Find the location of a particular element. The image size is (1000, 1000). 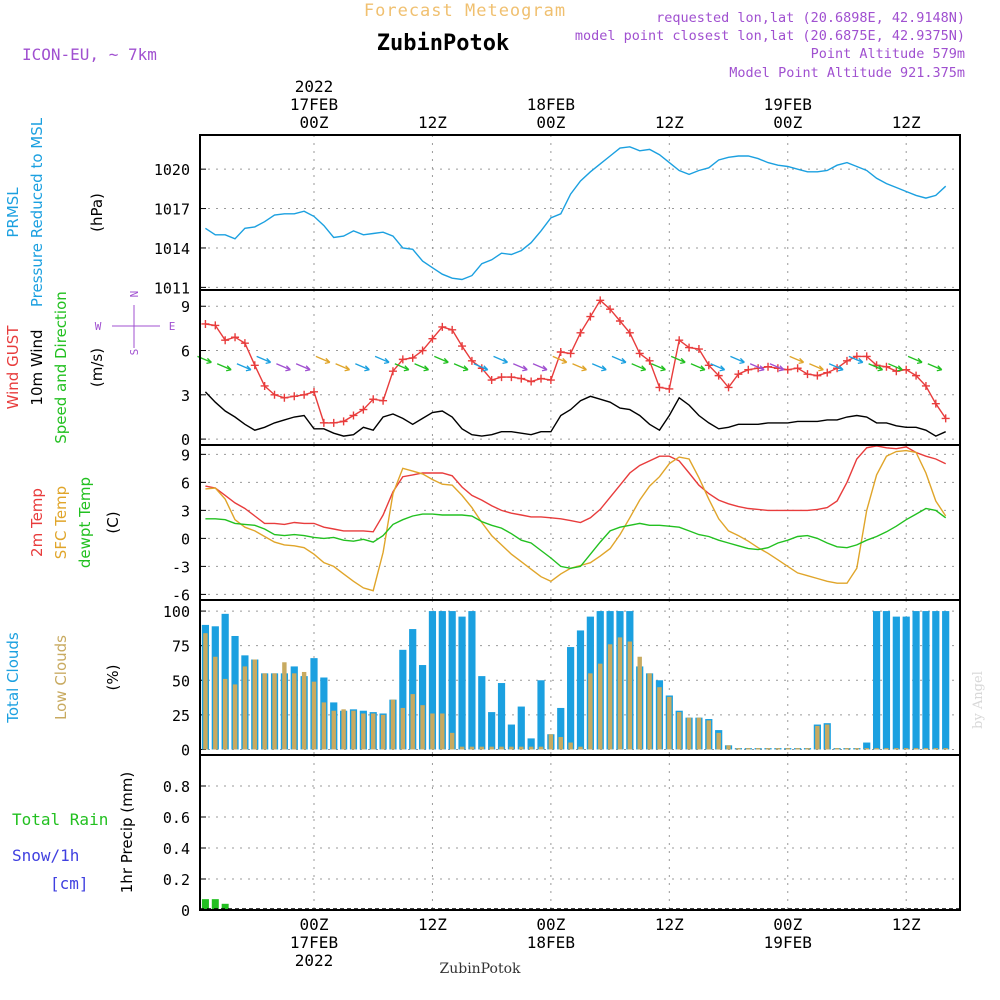

bottom-tick-label: 00Z is located at coordinates (550, 924).